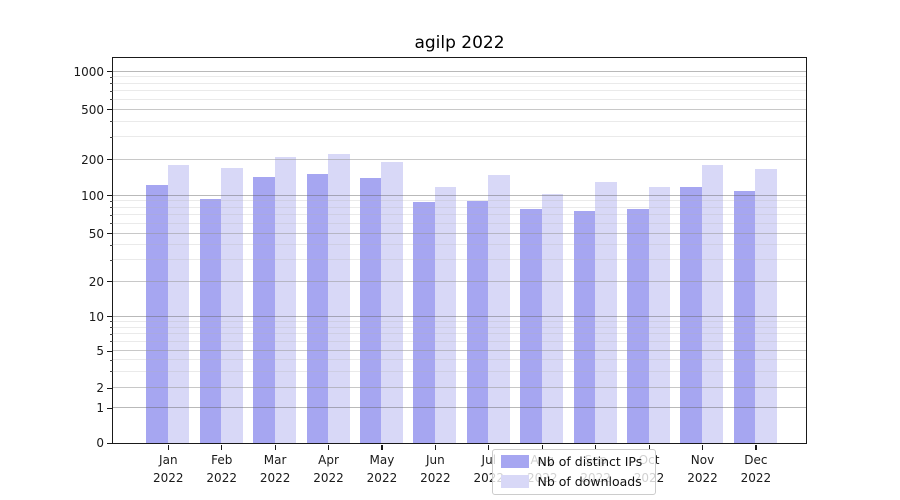  What do you see at coordinates (100, 388) in the screenshot?
I see `y-tick-label-2: 2` at bounding box center [100, 388].